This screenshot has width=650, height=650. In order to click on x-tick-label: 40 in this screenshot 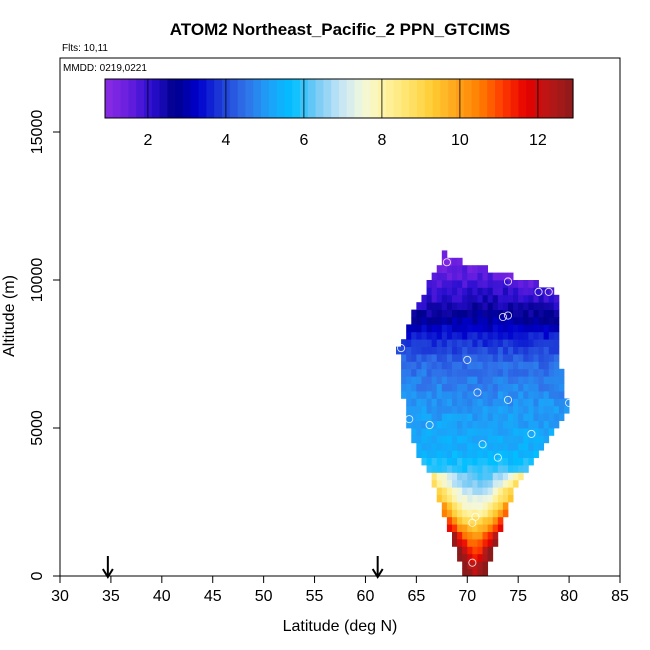, I will do `click(162, 596)`.